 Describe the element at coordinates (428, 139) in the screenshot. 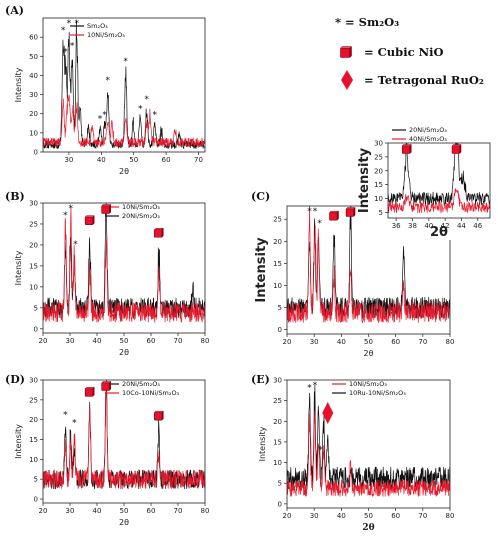

I see `legend-entry: 40Ni/Sm₂O₃` at that location.